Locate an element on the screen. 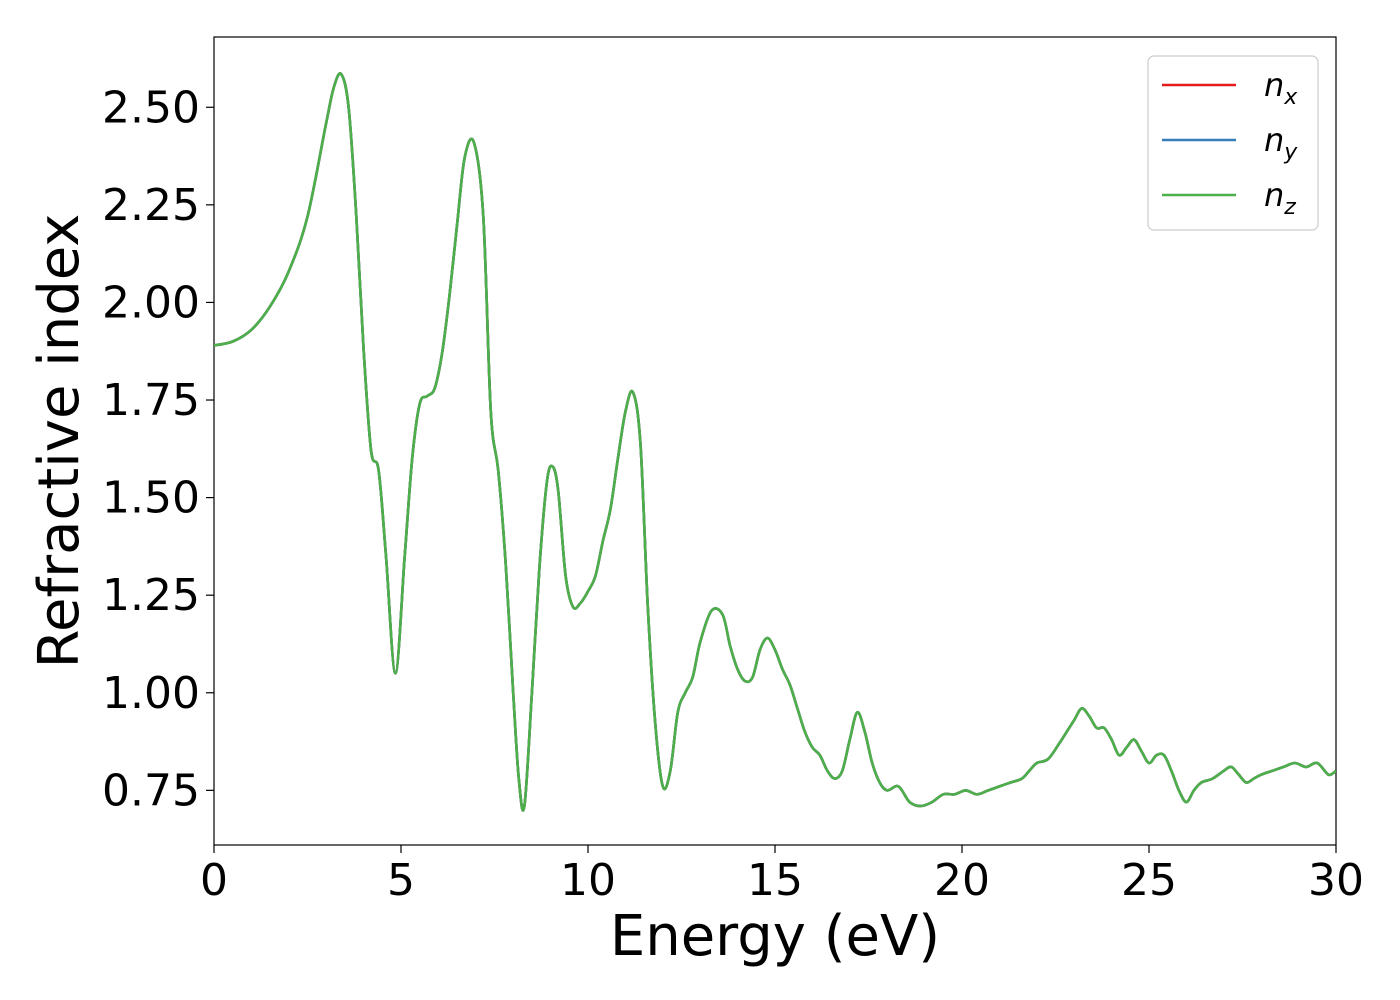  x-tick-label: 30 is located at coordinates (1336, 880).